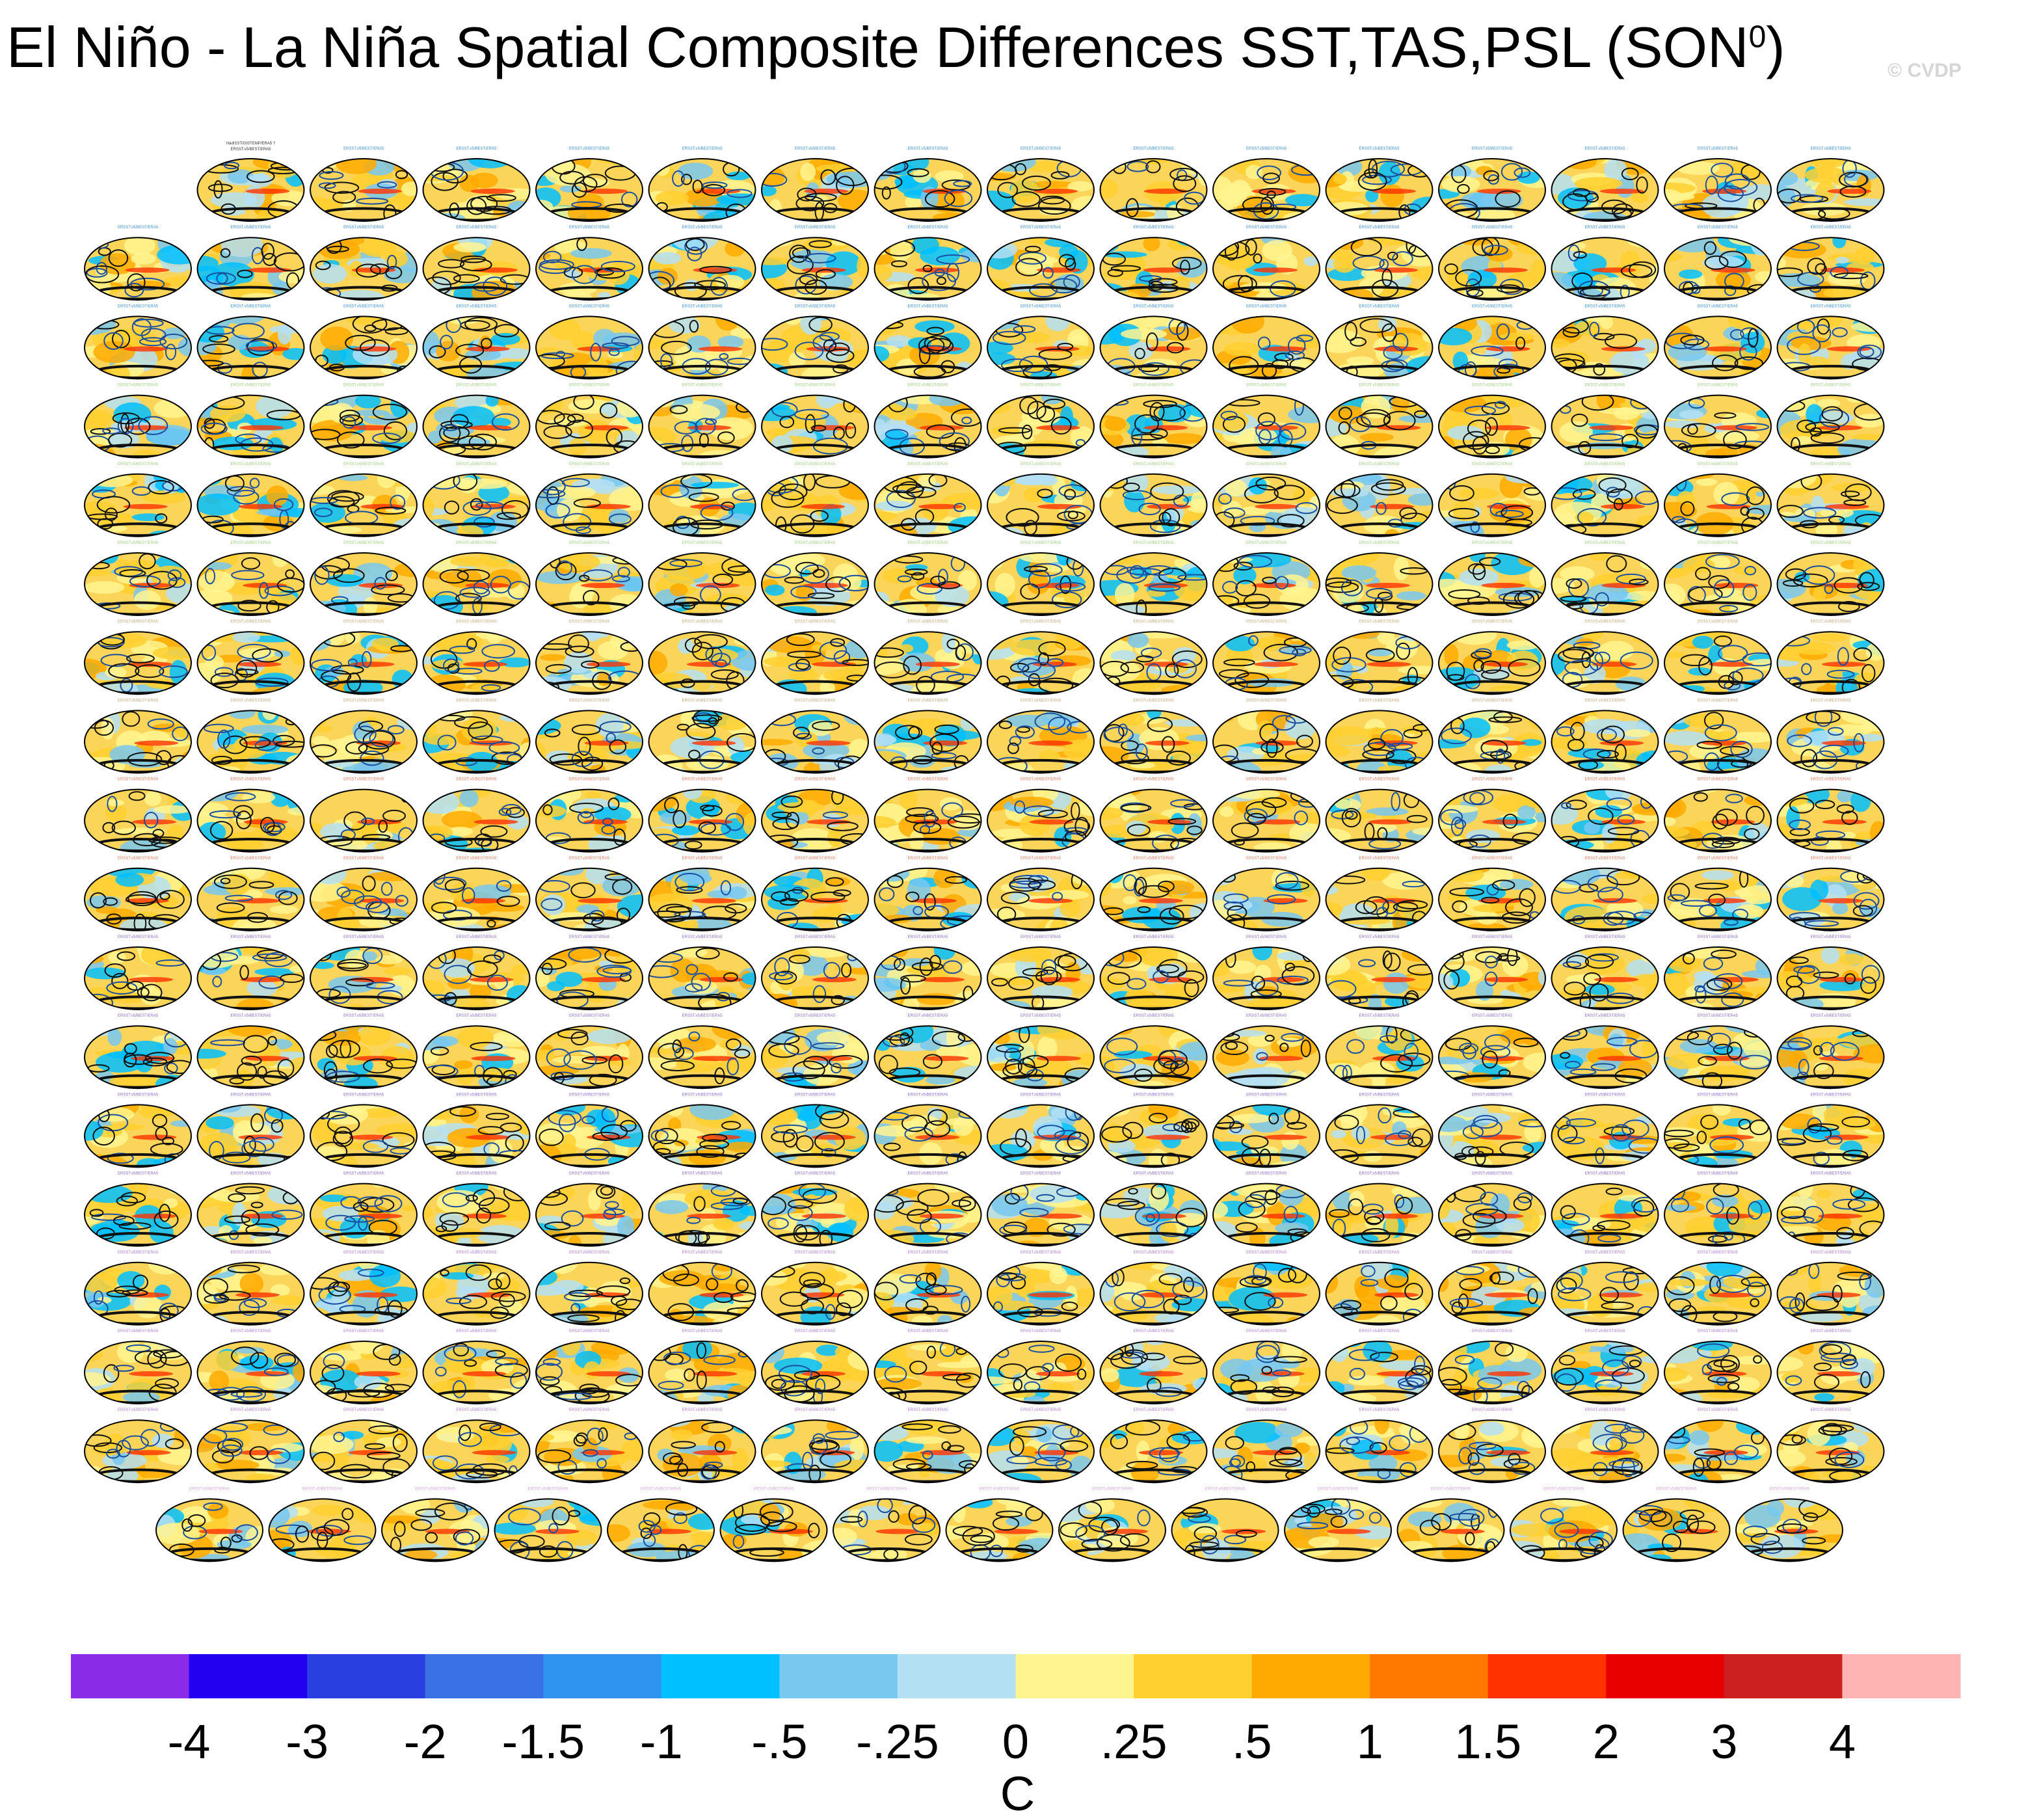  Describe the element at coordinates (1017, 1794) in the screenshot. I see `colorbar-units-label: C` at that location.